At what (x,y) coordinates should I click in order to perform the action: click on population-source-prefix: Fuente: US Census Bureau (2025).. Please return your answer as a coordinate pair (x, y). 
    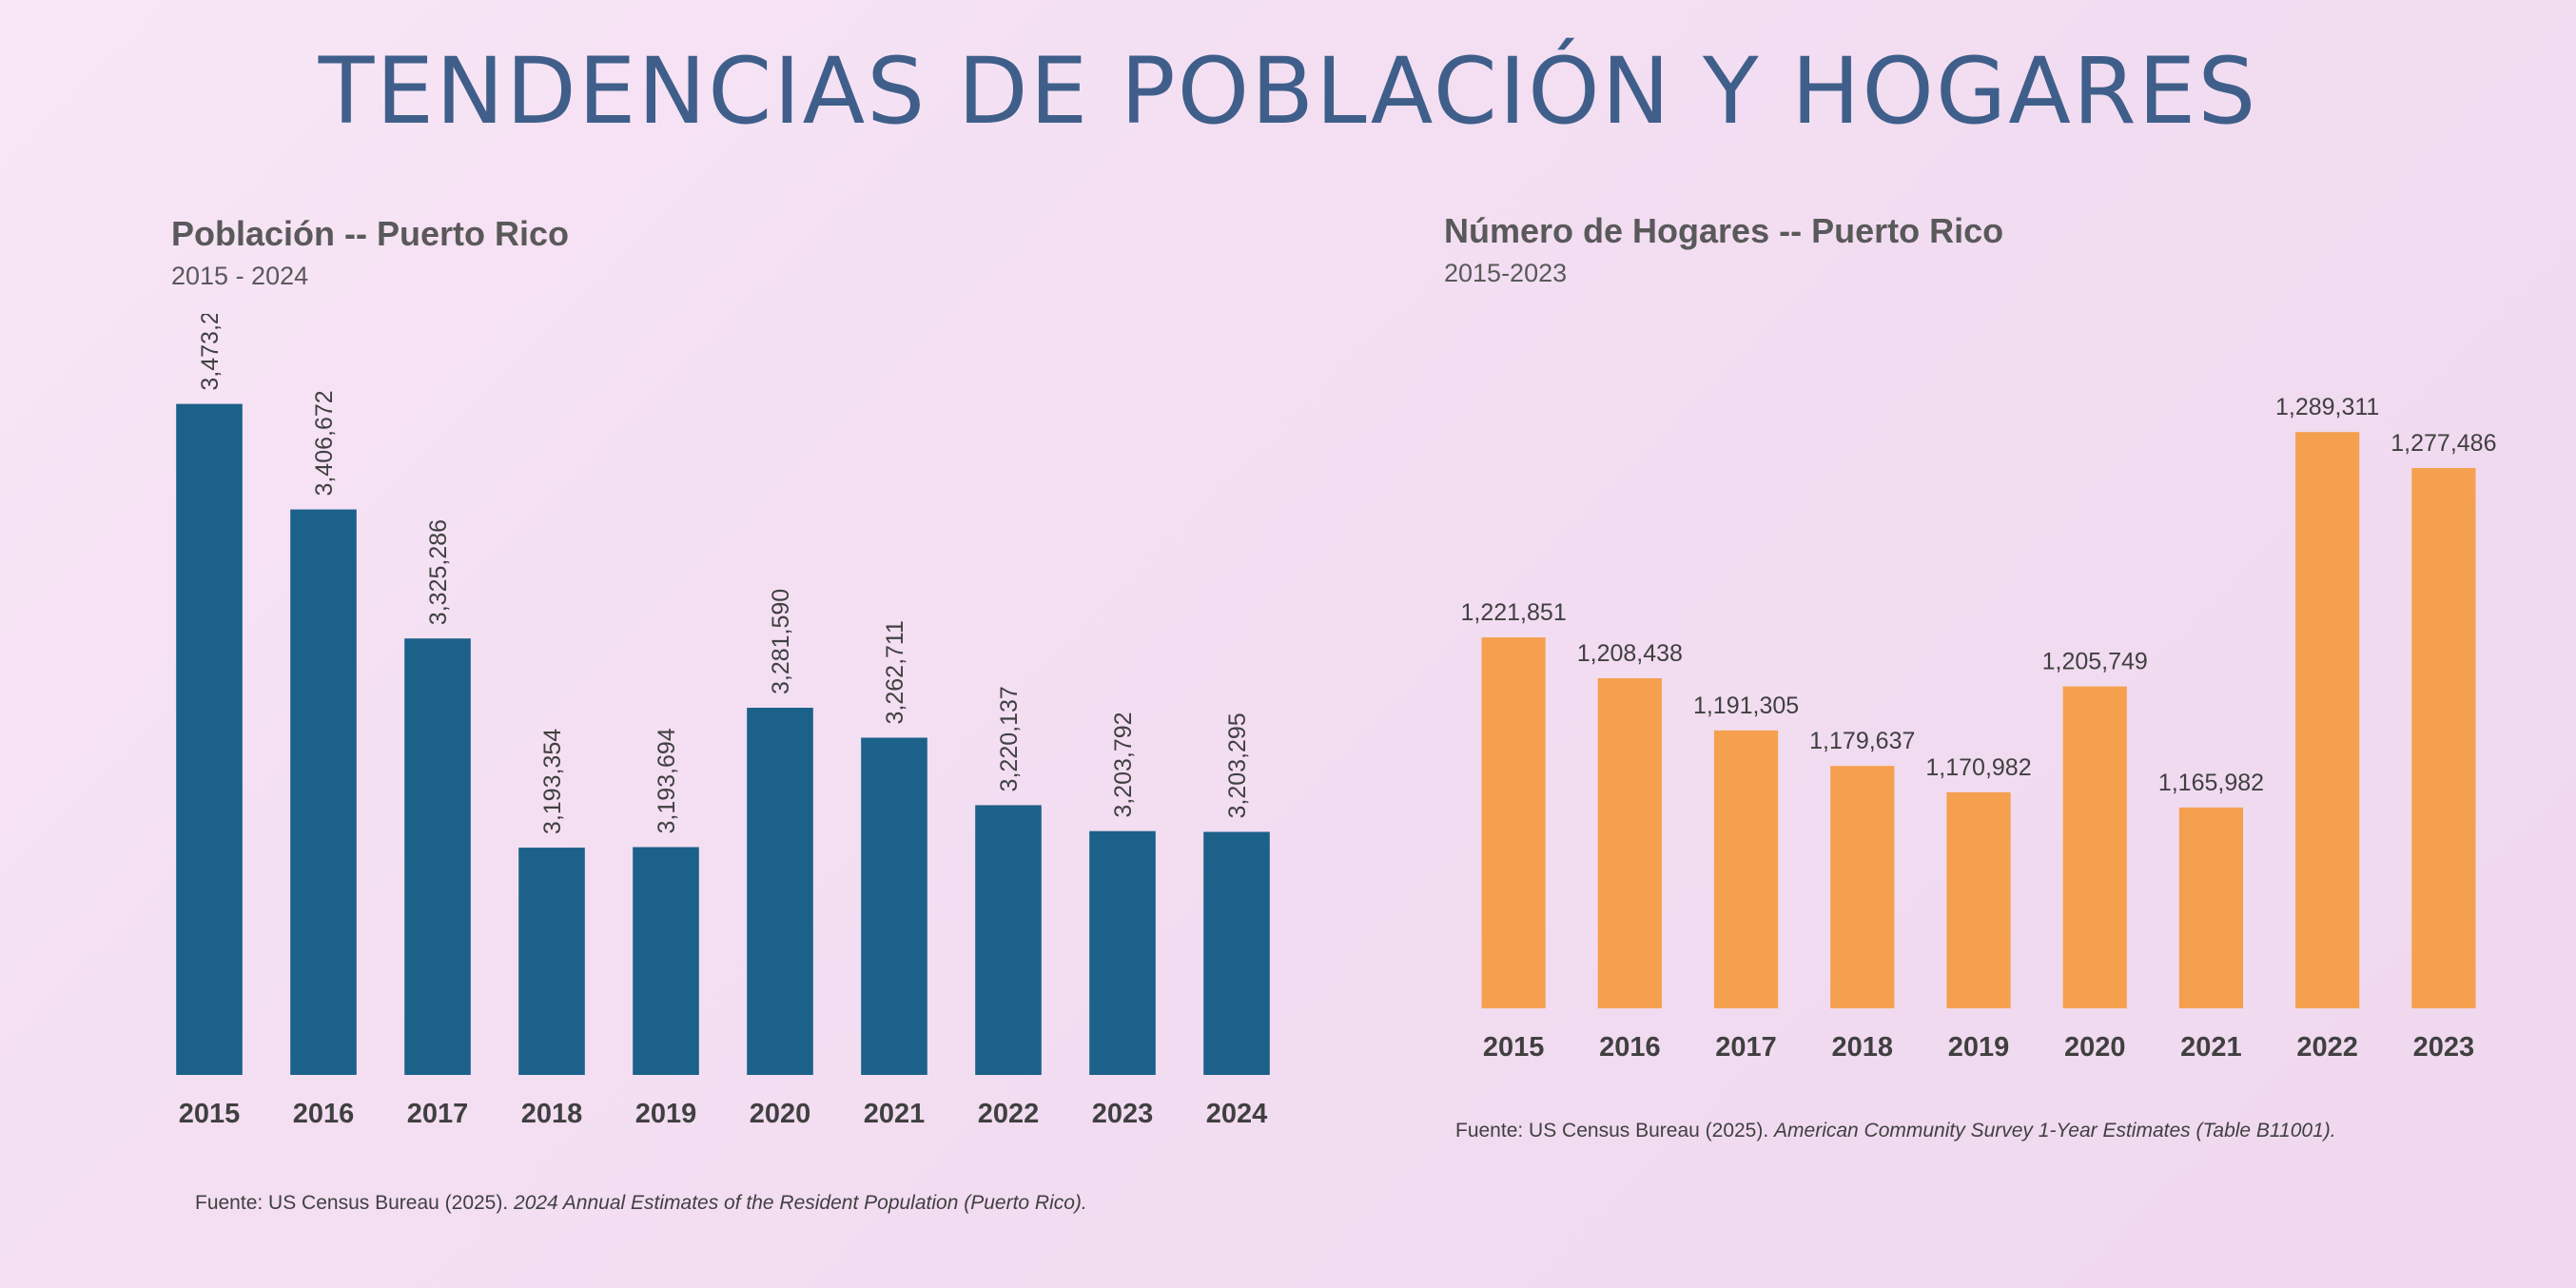
    Looking at the image, I should click on (355, 1203).